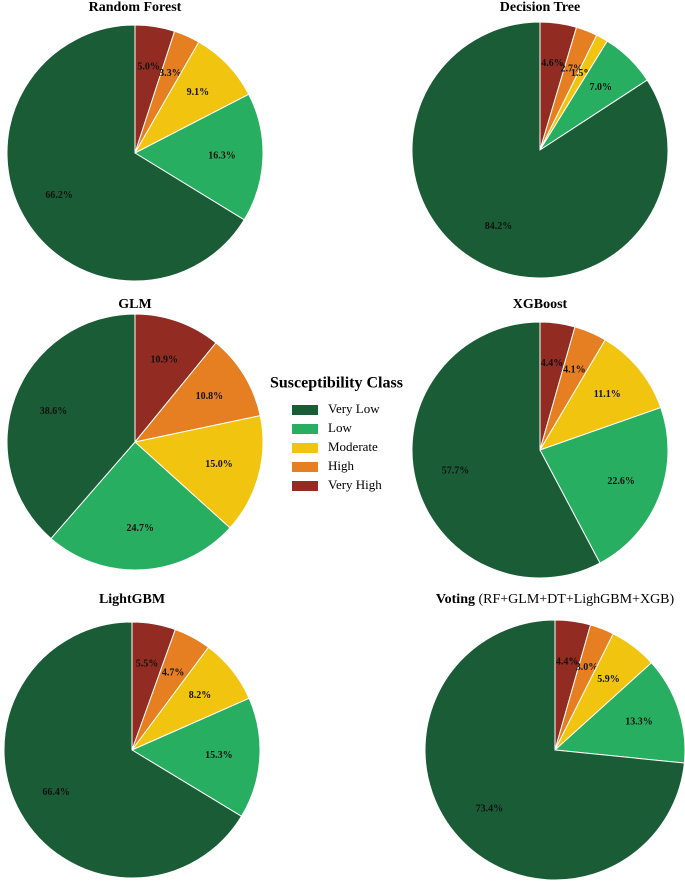 The image size is (685, 893). Describe the element at coordinates (607, 394) in the screenshot. I see `value-label: 11.1%` at that location.